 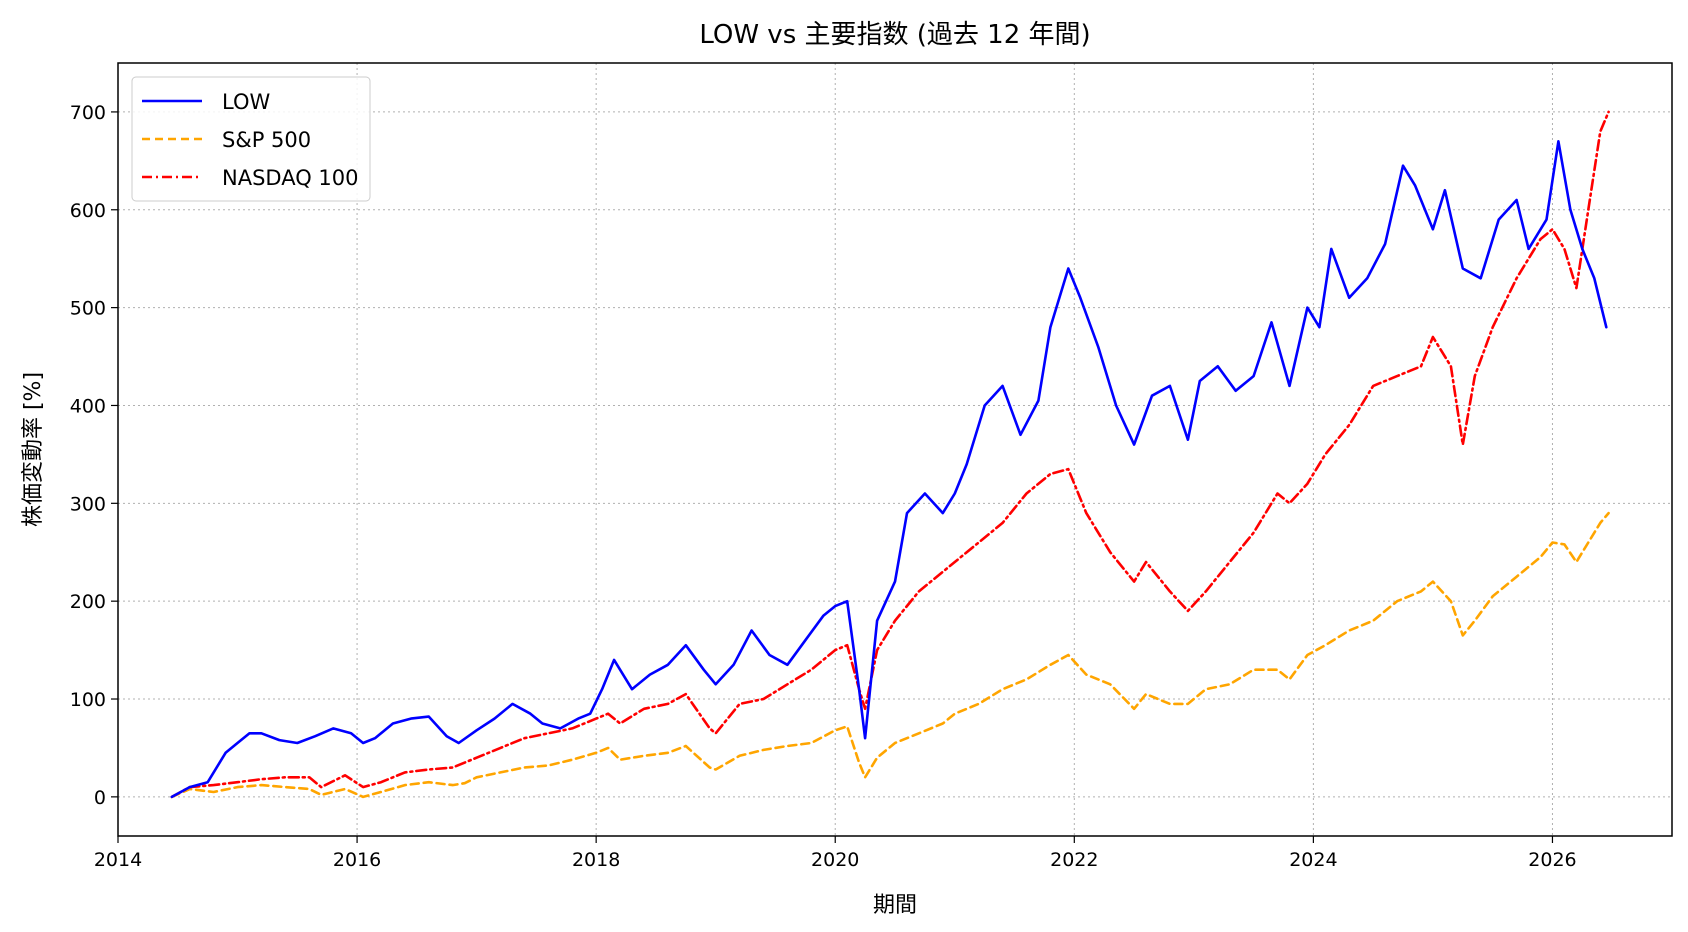 What do you see at coordinates (88, 113) in the screenshot?
I see `y-tick-label: 700` at bounding box center [88, 113].